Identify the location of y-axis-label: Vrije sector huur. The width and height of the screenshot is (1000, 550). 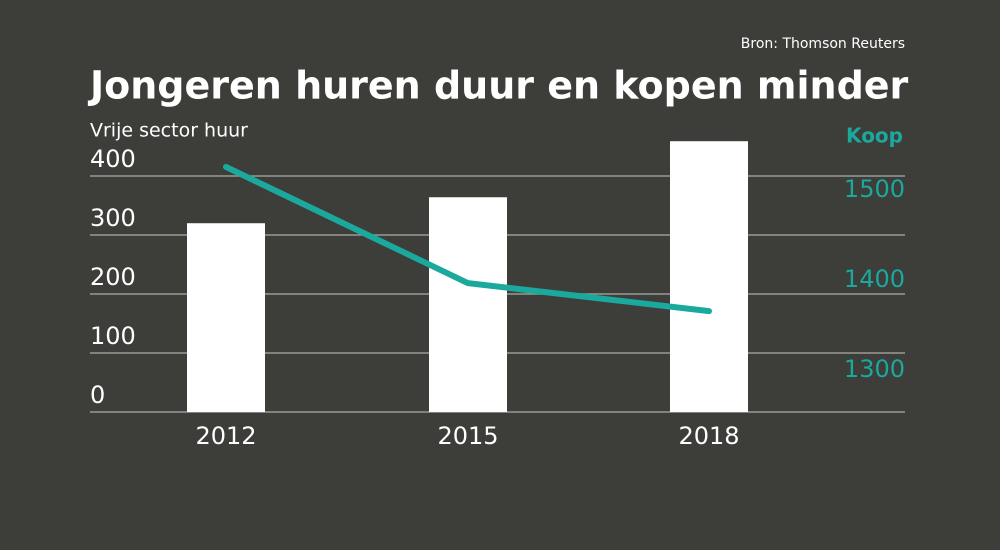
(169, 131).